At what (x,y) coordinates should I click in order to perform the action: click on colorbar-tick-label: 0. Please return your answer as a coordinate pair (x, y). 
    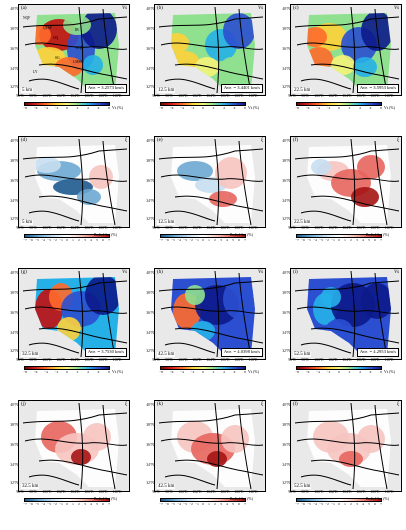
    Looking at the image, I should click on (339, 108).